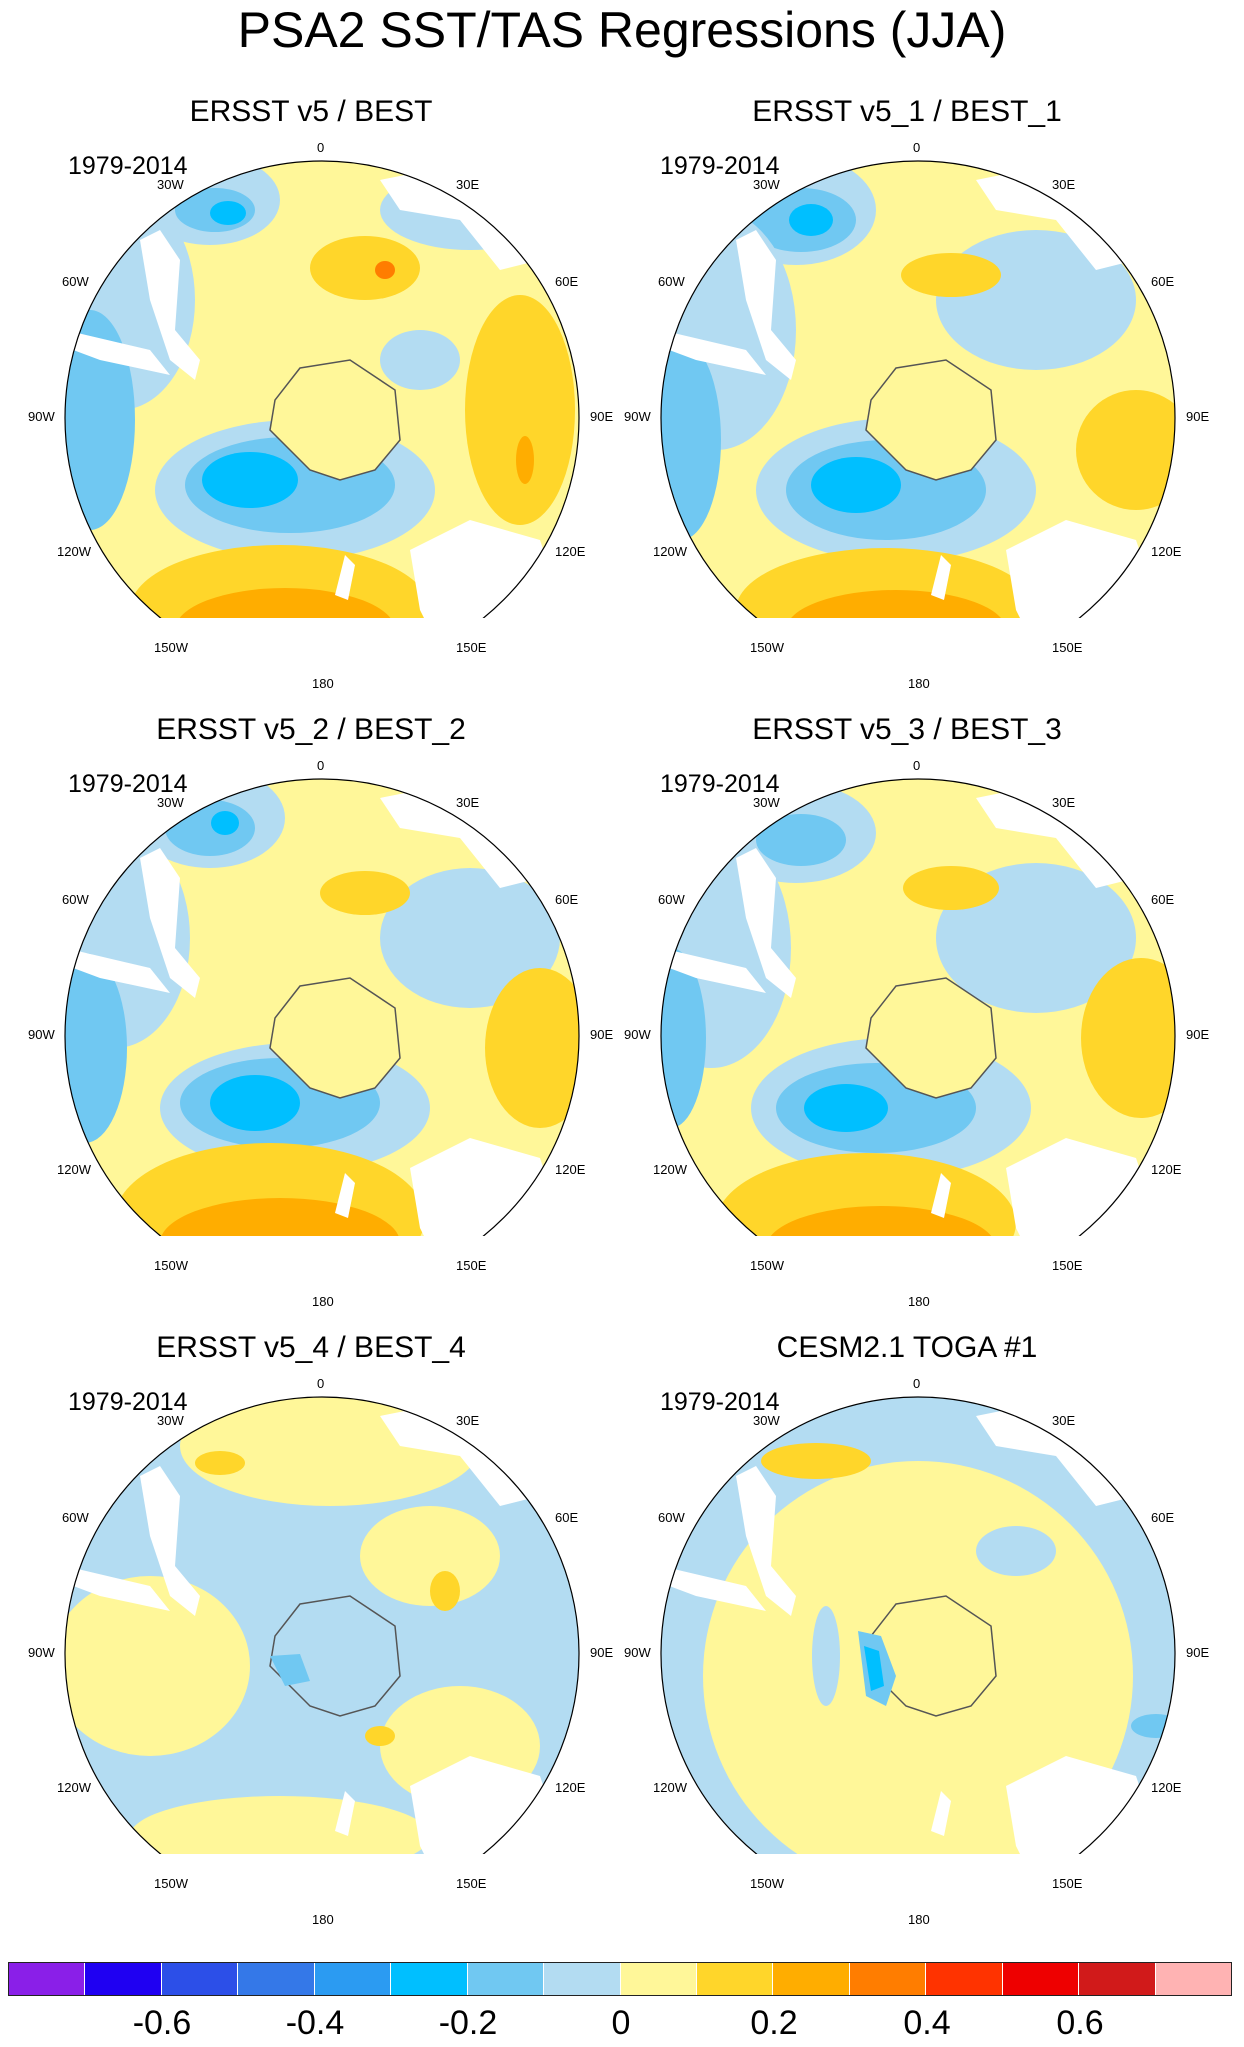 The image size is (1244, 2047). What do you see at coordinates (321, 1383) in the screenshot?
I see `lon-label: 0` at bounding box center [321, 1383].